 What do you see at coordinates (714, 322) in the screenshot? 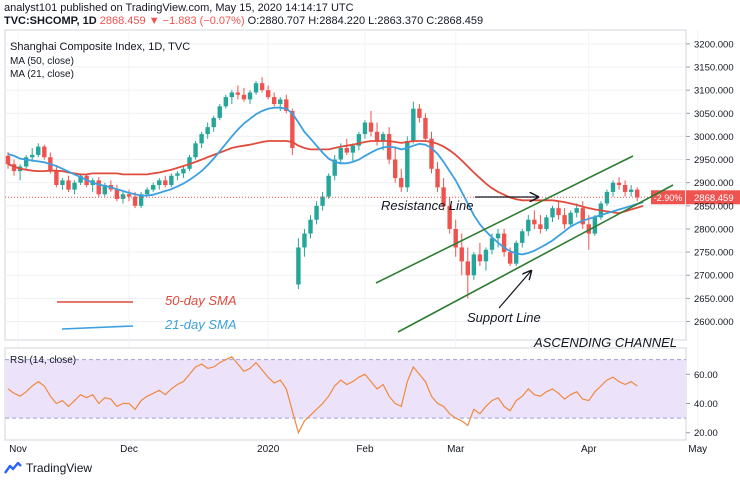
I see `y-tick-label: 2600.000` at bounding box center [714, 322].